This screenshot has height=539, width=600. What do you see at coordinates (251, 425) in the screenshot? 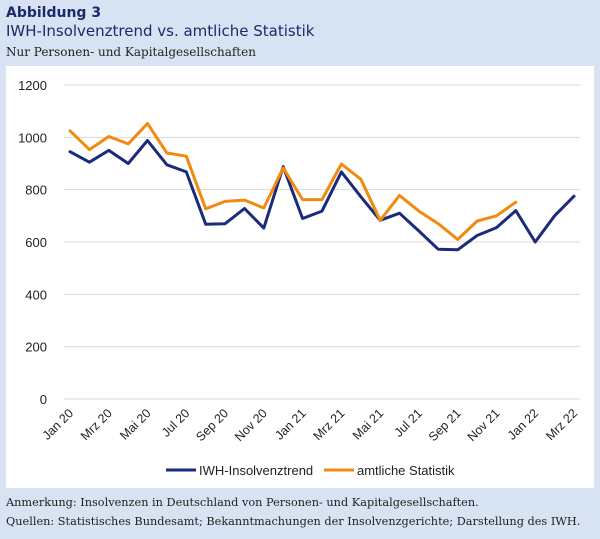
I see `x-tick-label: Nov 20` at bounding box center [251, 425].